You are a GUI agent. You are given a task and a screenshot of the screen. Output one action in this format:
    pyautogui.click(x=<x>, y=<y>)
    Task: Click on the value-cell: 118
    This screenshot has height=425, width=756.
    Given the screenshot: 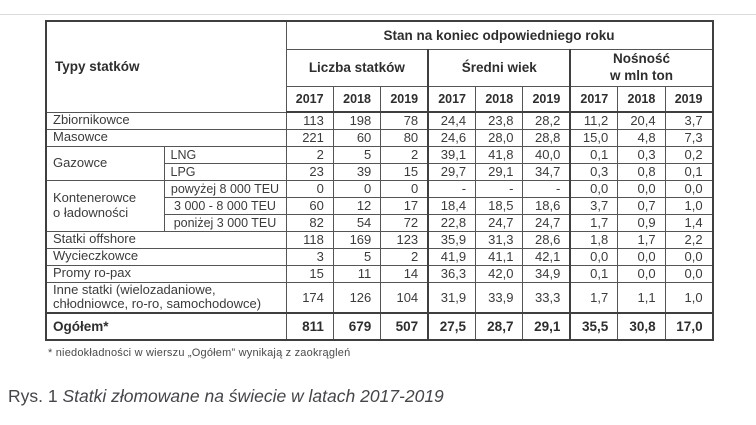 What is the action you would take?
    pyautogui.click(x=309, y=239)
    